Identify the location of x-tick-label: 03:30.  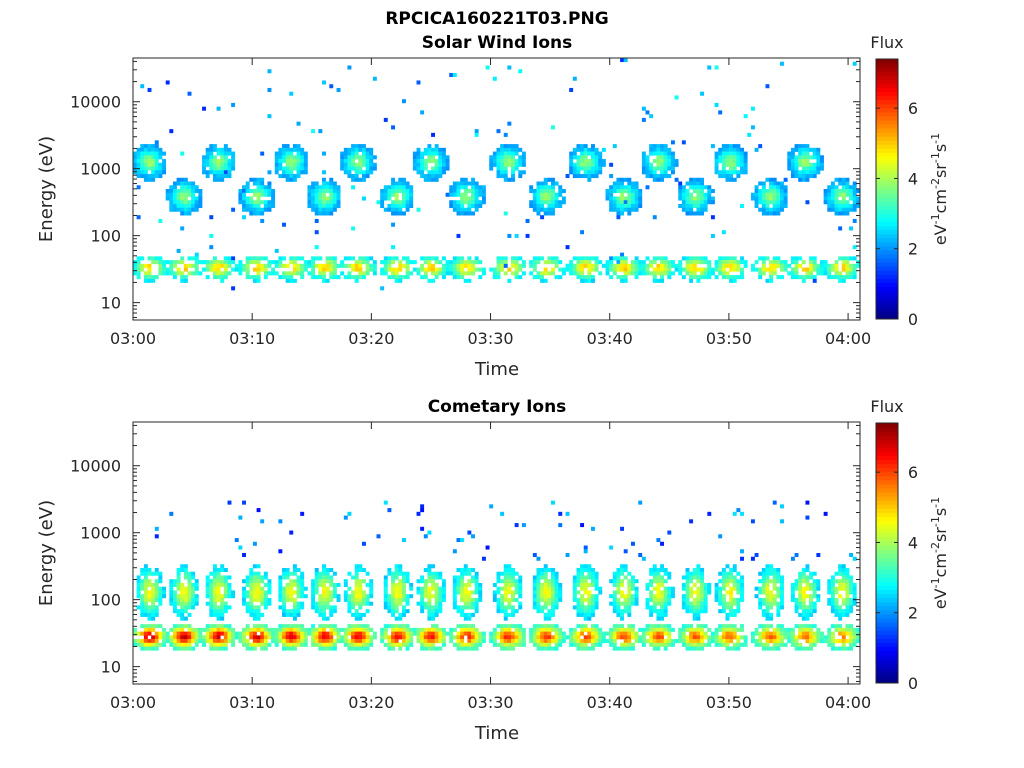
(490, 338).